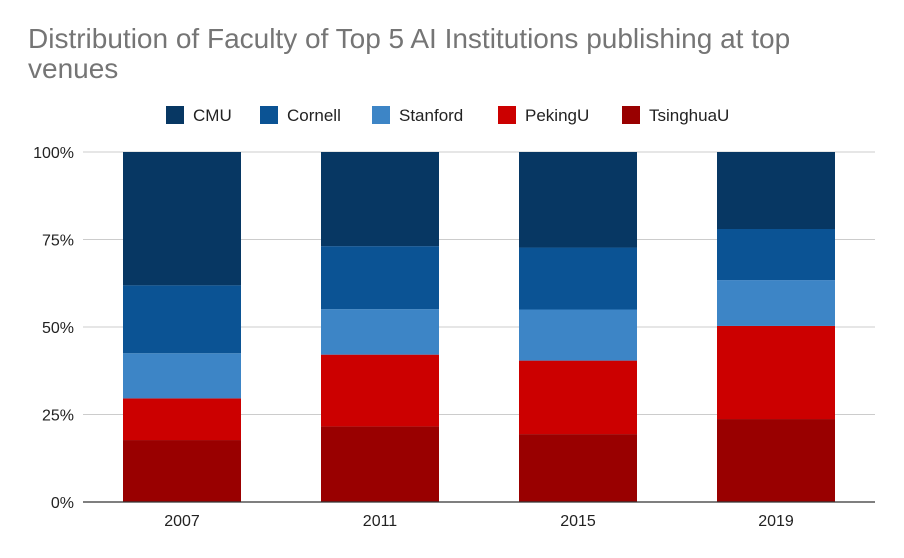 Image resolution: width=904 pixels, height=558 pixels. I want to click on x-tick-label: 2007, so click(182, 521).